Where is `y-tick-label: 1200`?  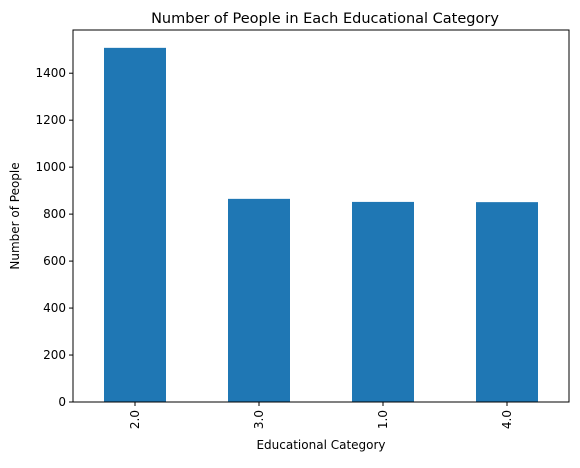
y-tick-label: 1200 is located at coordinates (50, 120).